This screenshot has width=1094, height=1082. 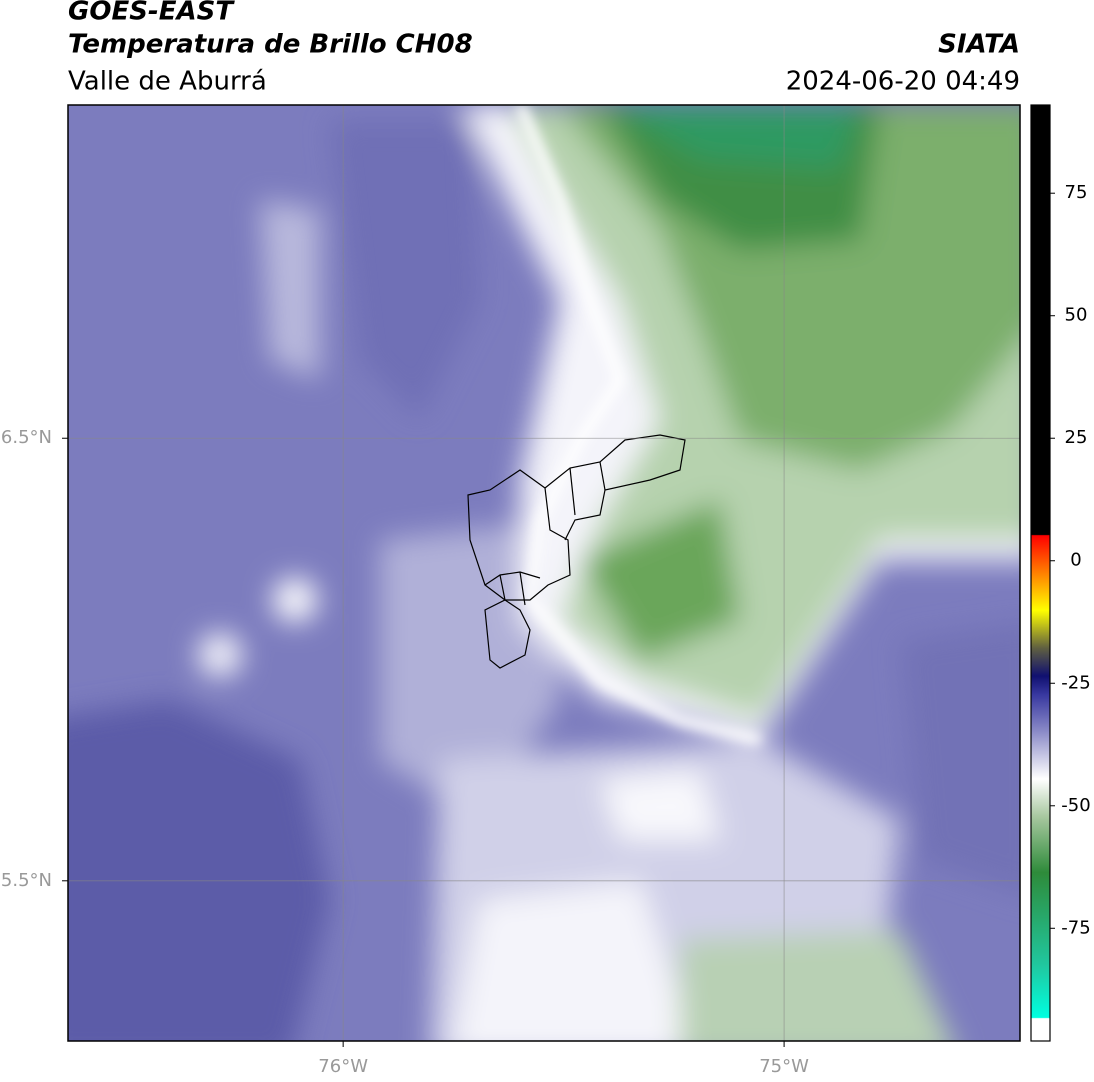 What do you see at coordinates (1040, 573) in the screenshot?
I see `colorbar` at bounding box center [1040, 573].